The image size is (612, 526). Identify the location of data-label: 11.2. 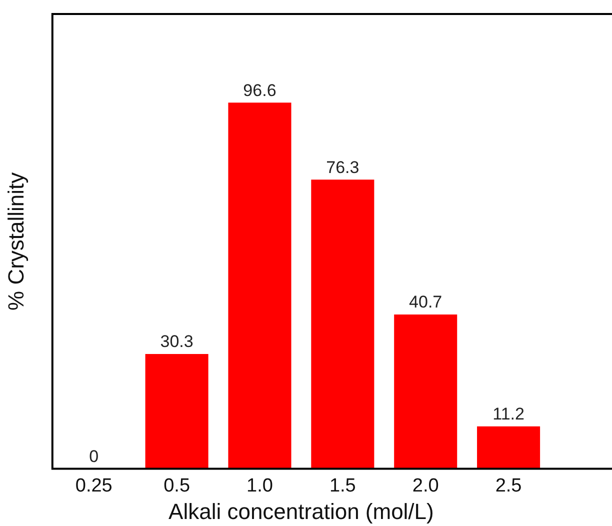
(508, 414).